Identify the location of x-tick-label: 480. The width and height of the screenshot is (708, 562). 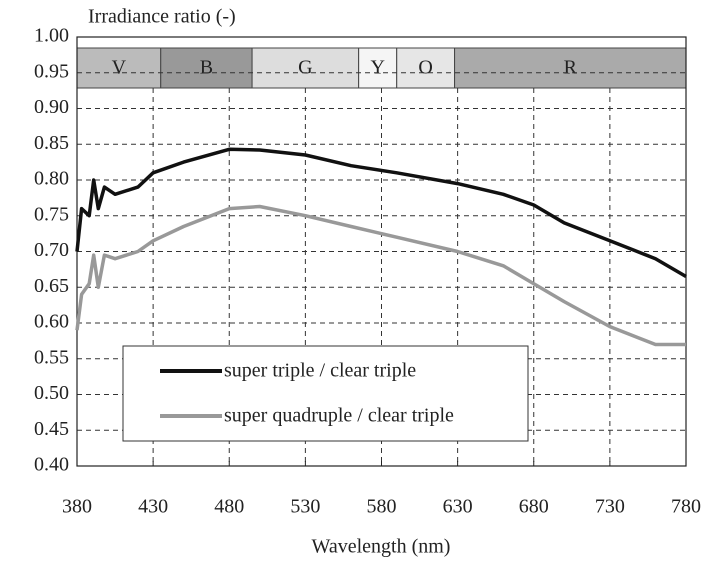
(229, 507).